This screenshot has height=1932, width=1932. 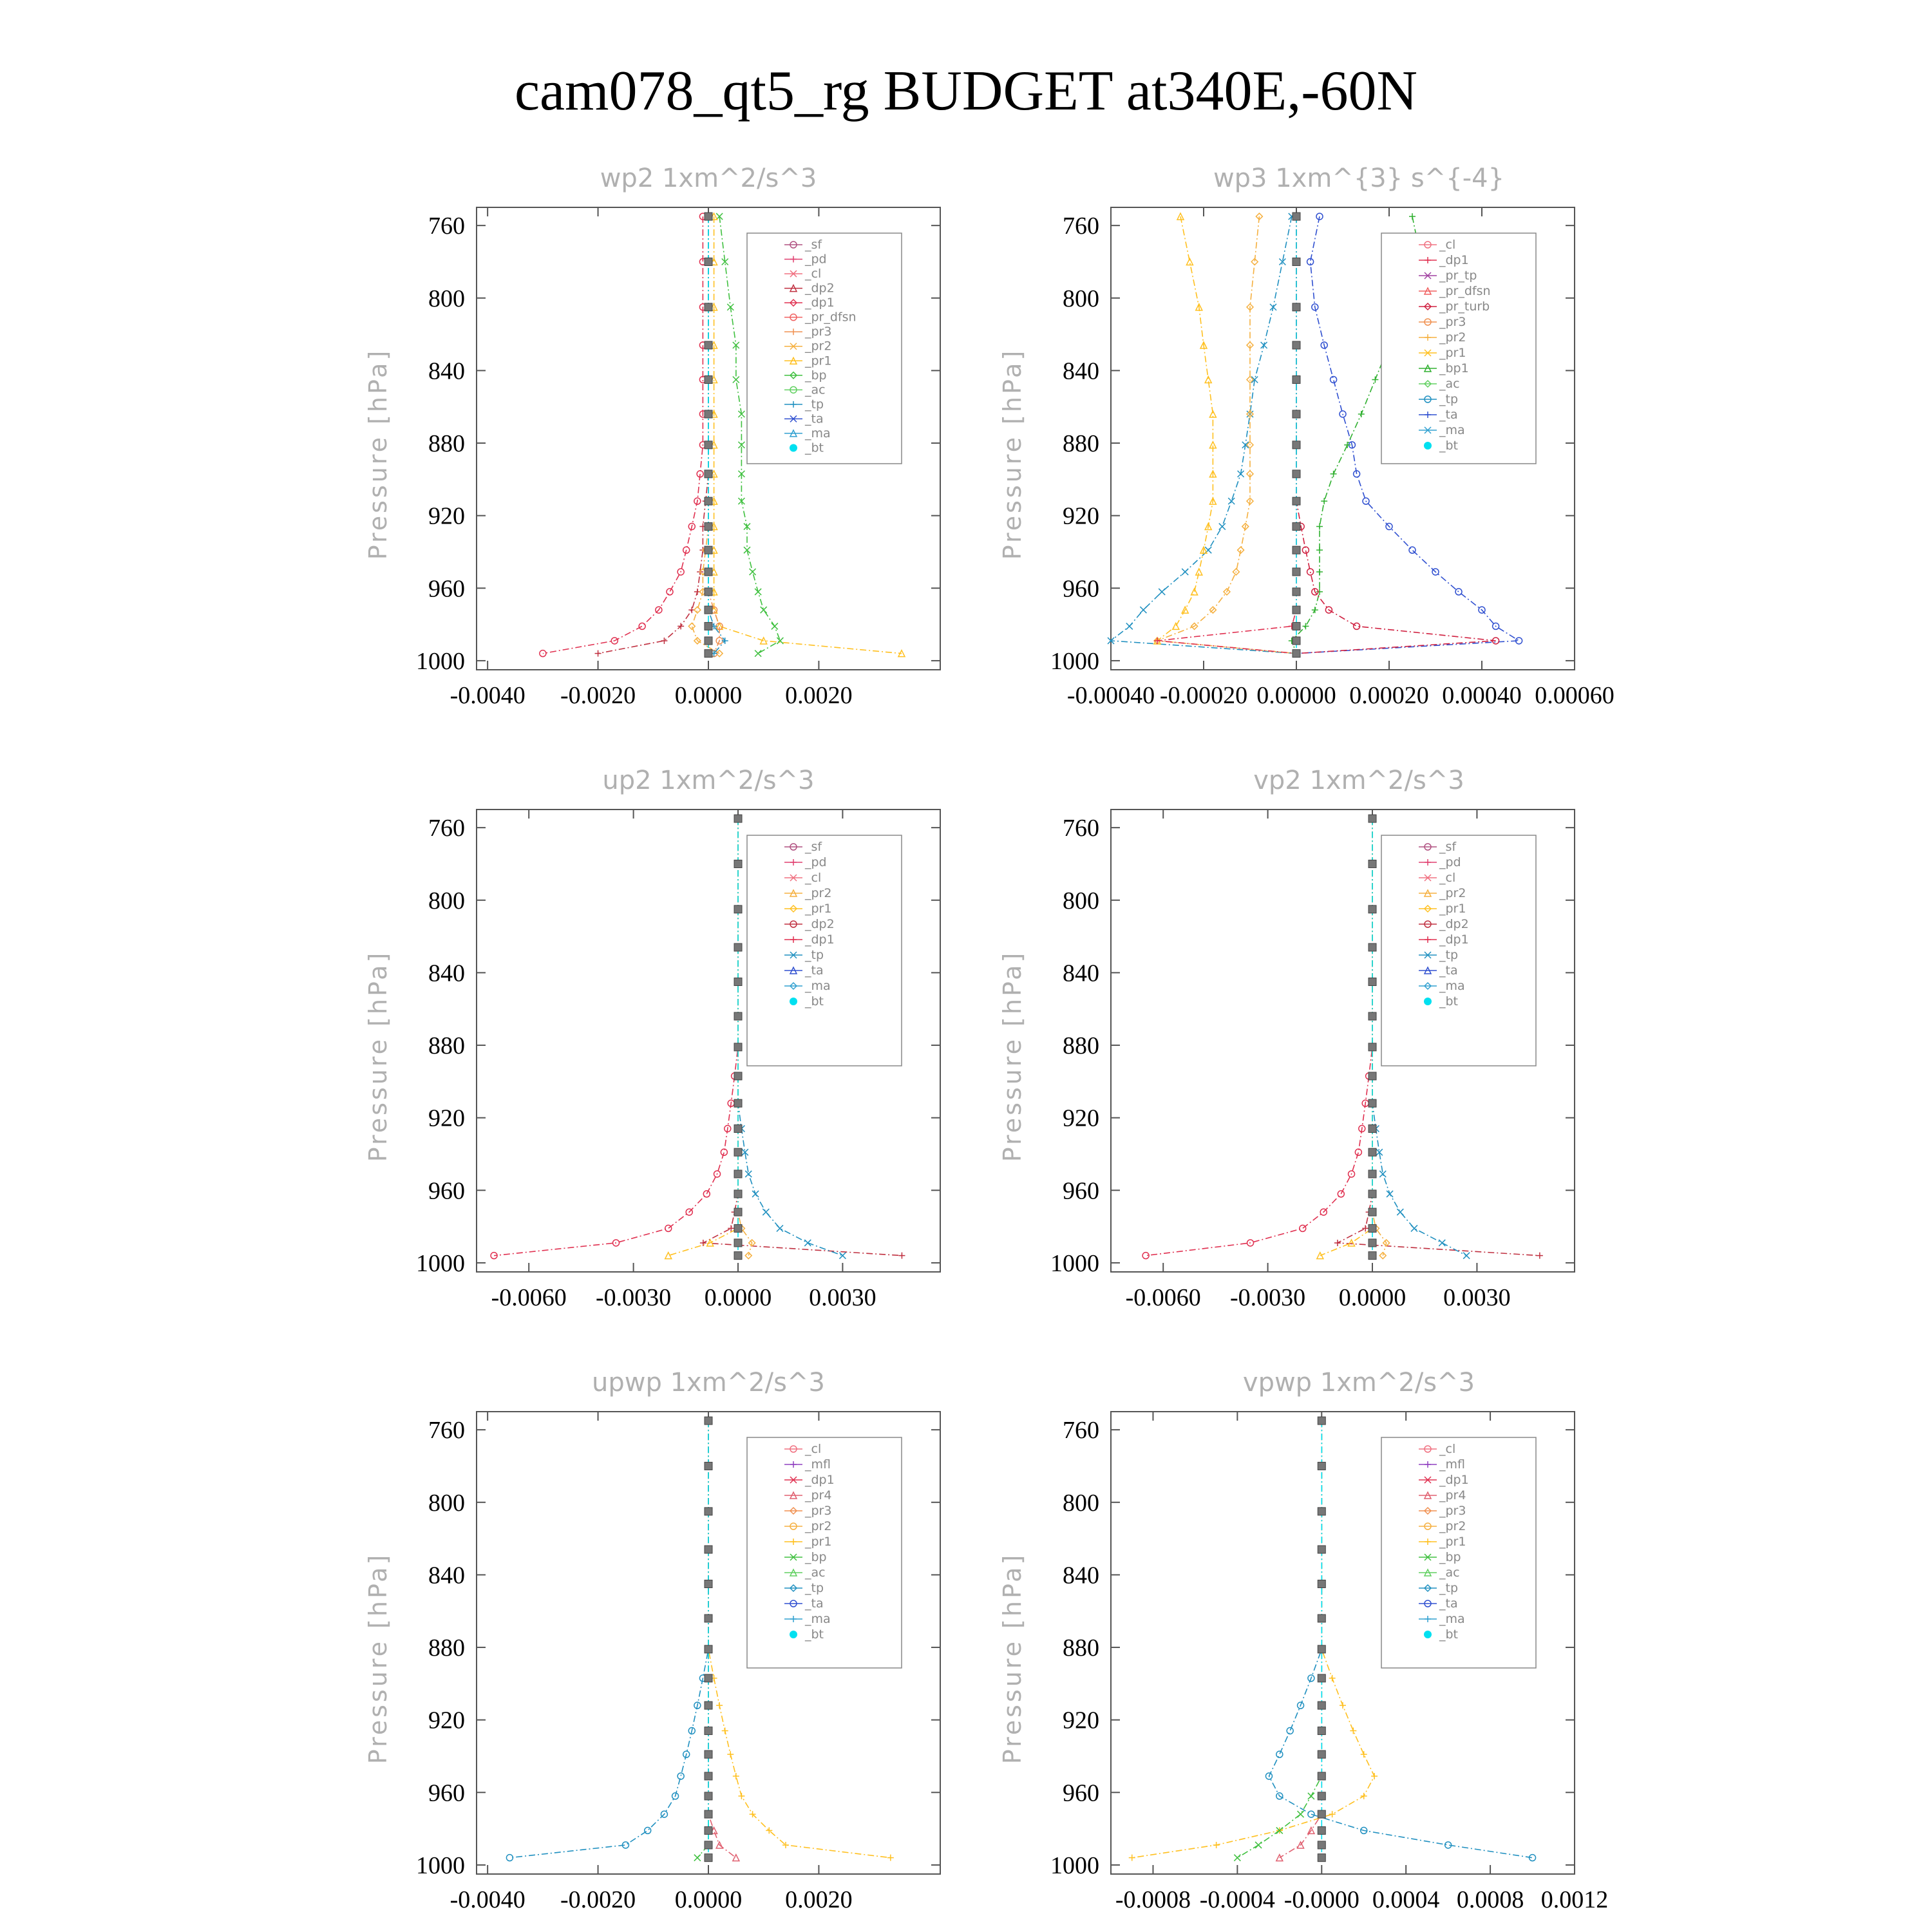 What do you see at coordinates (488, 695) in the screenshot?
I see `x-tick-label: -0.0040` at bounding box center [488, 695].